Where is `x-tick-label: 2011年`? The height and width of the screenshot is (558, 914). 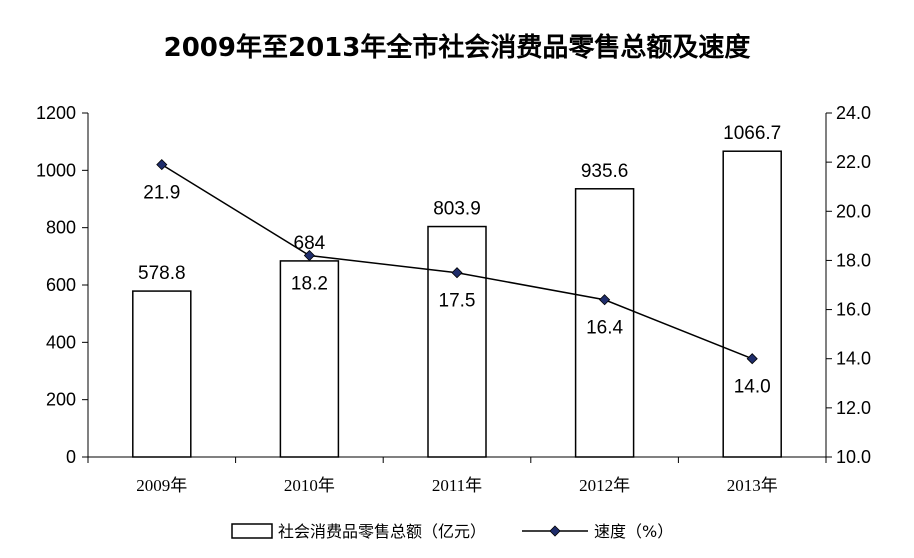 x-tick-label: 2011年 is located at coordinates (457, 485).